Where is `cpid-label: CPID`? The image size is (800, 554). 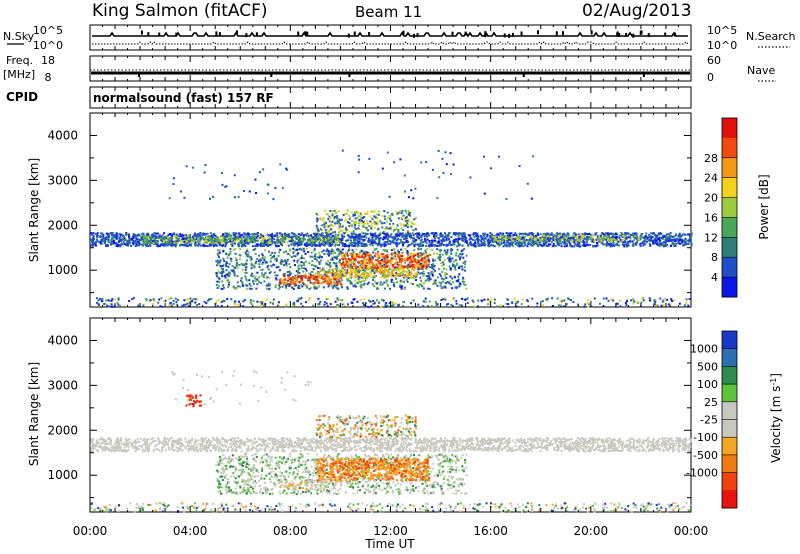
cpid-label: CPID is located at coordinates (22, 97).